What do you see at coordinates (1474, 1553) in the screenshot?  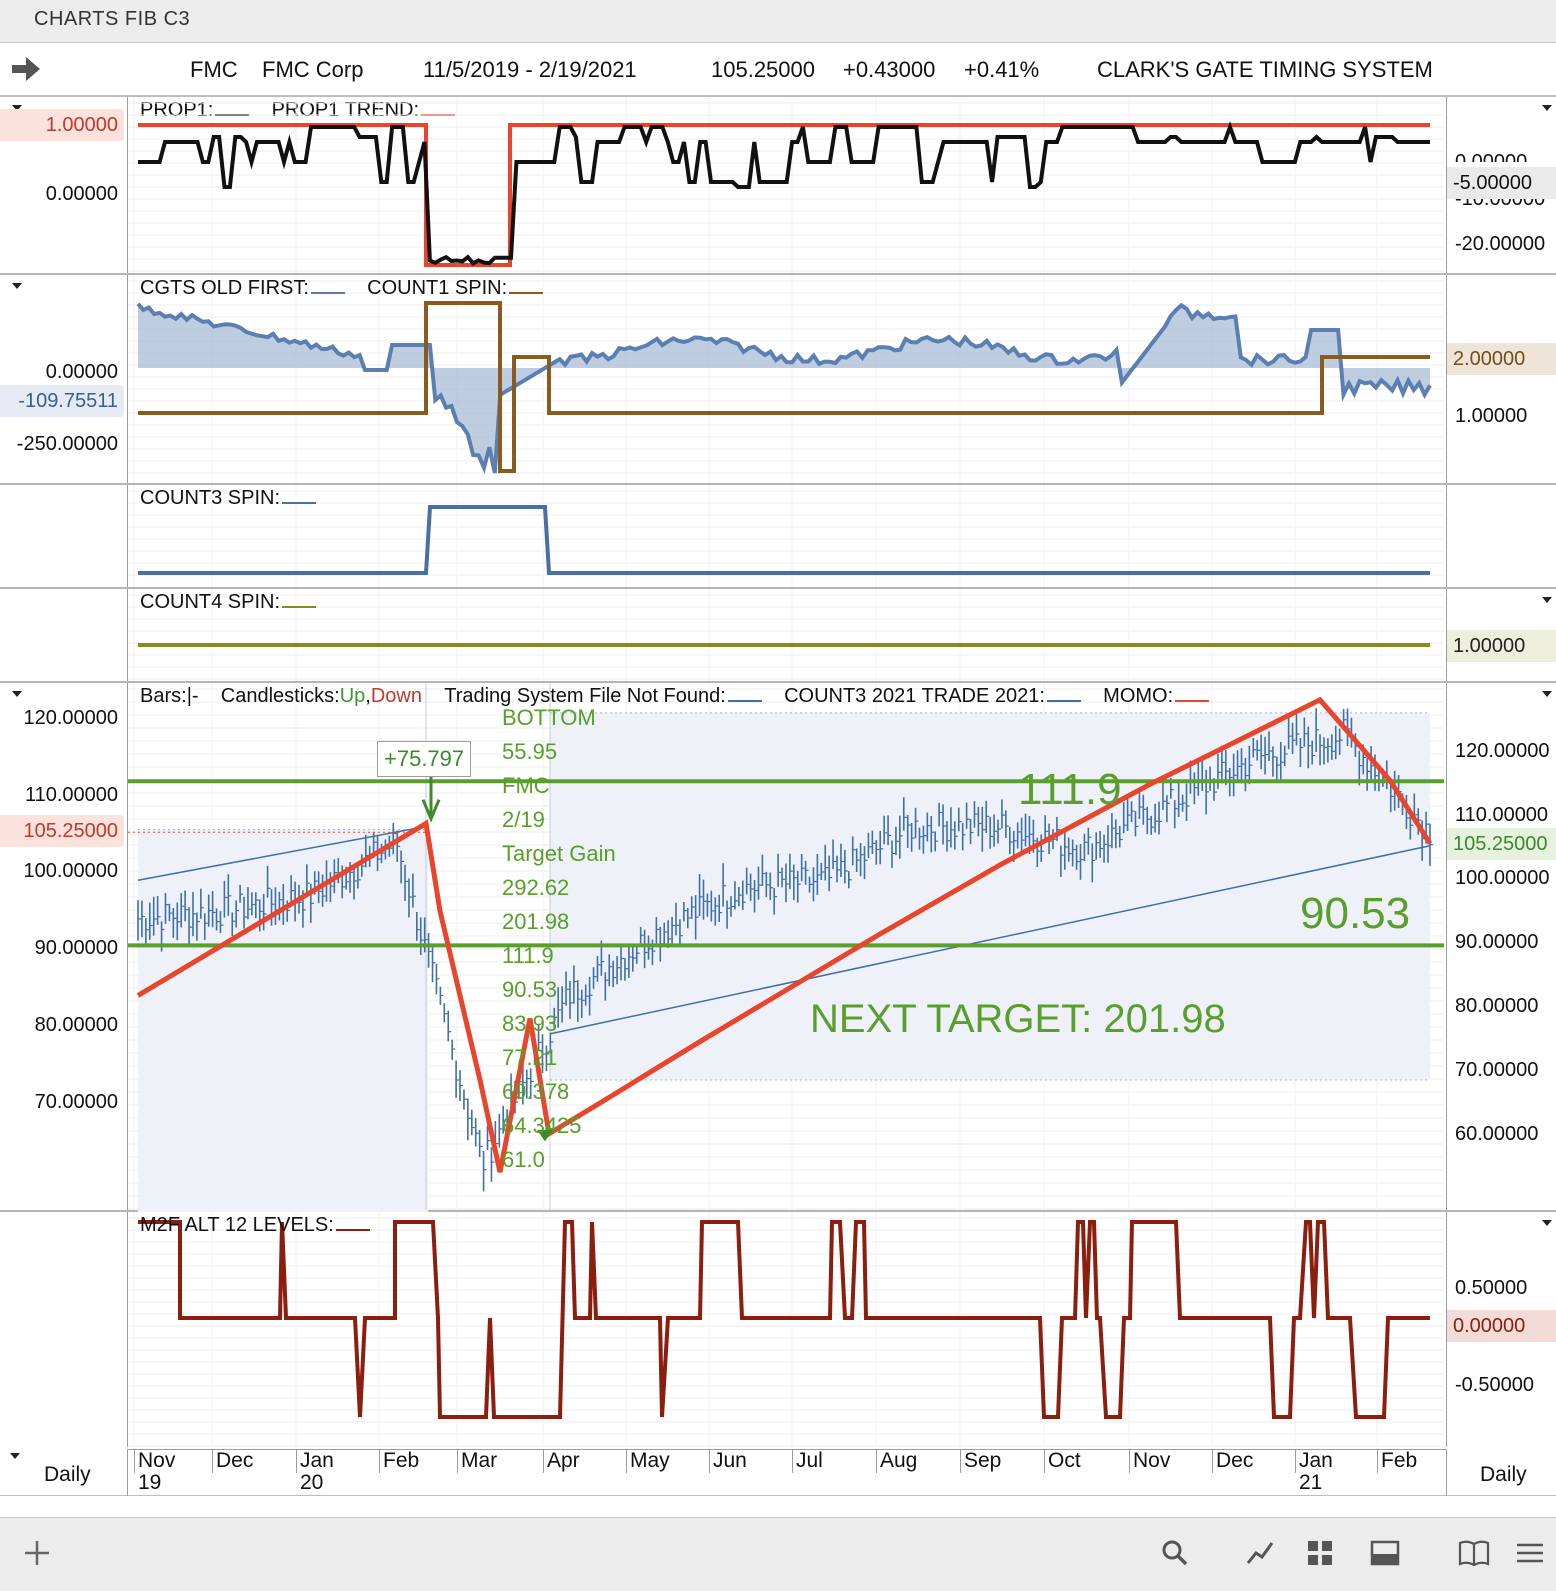 I see `book-icon` at bounding box center [1474, 1553].